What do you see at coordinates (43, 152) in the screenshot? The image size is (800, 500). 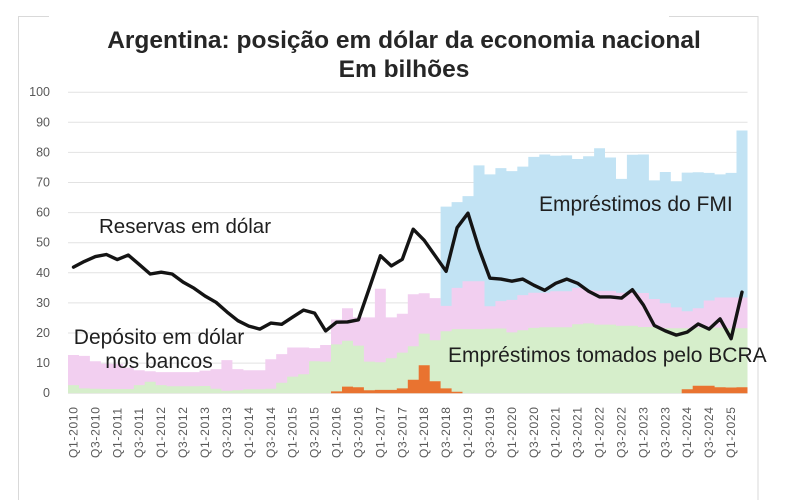 I see `svg-text: 80` at bounding box center [43, 152].